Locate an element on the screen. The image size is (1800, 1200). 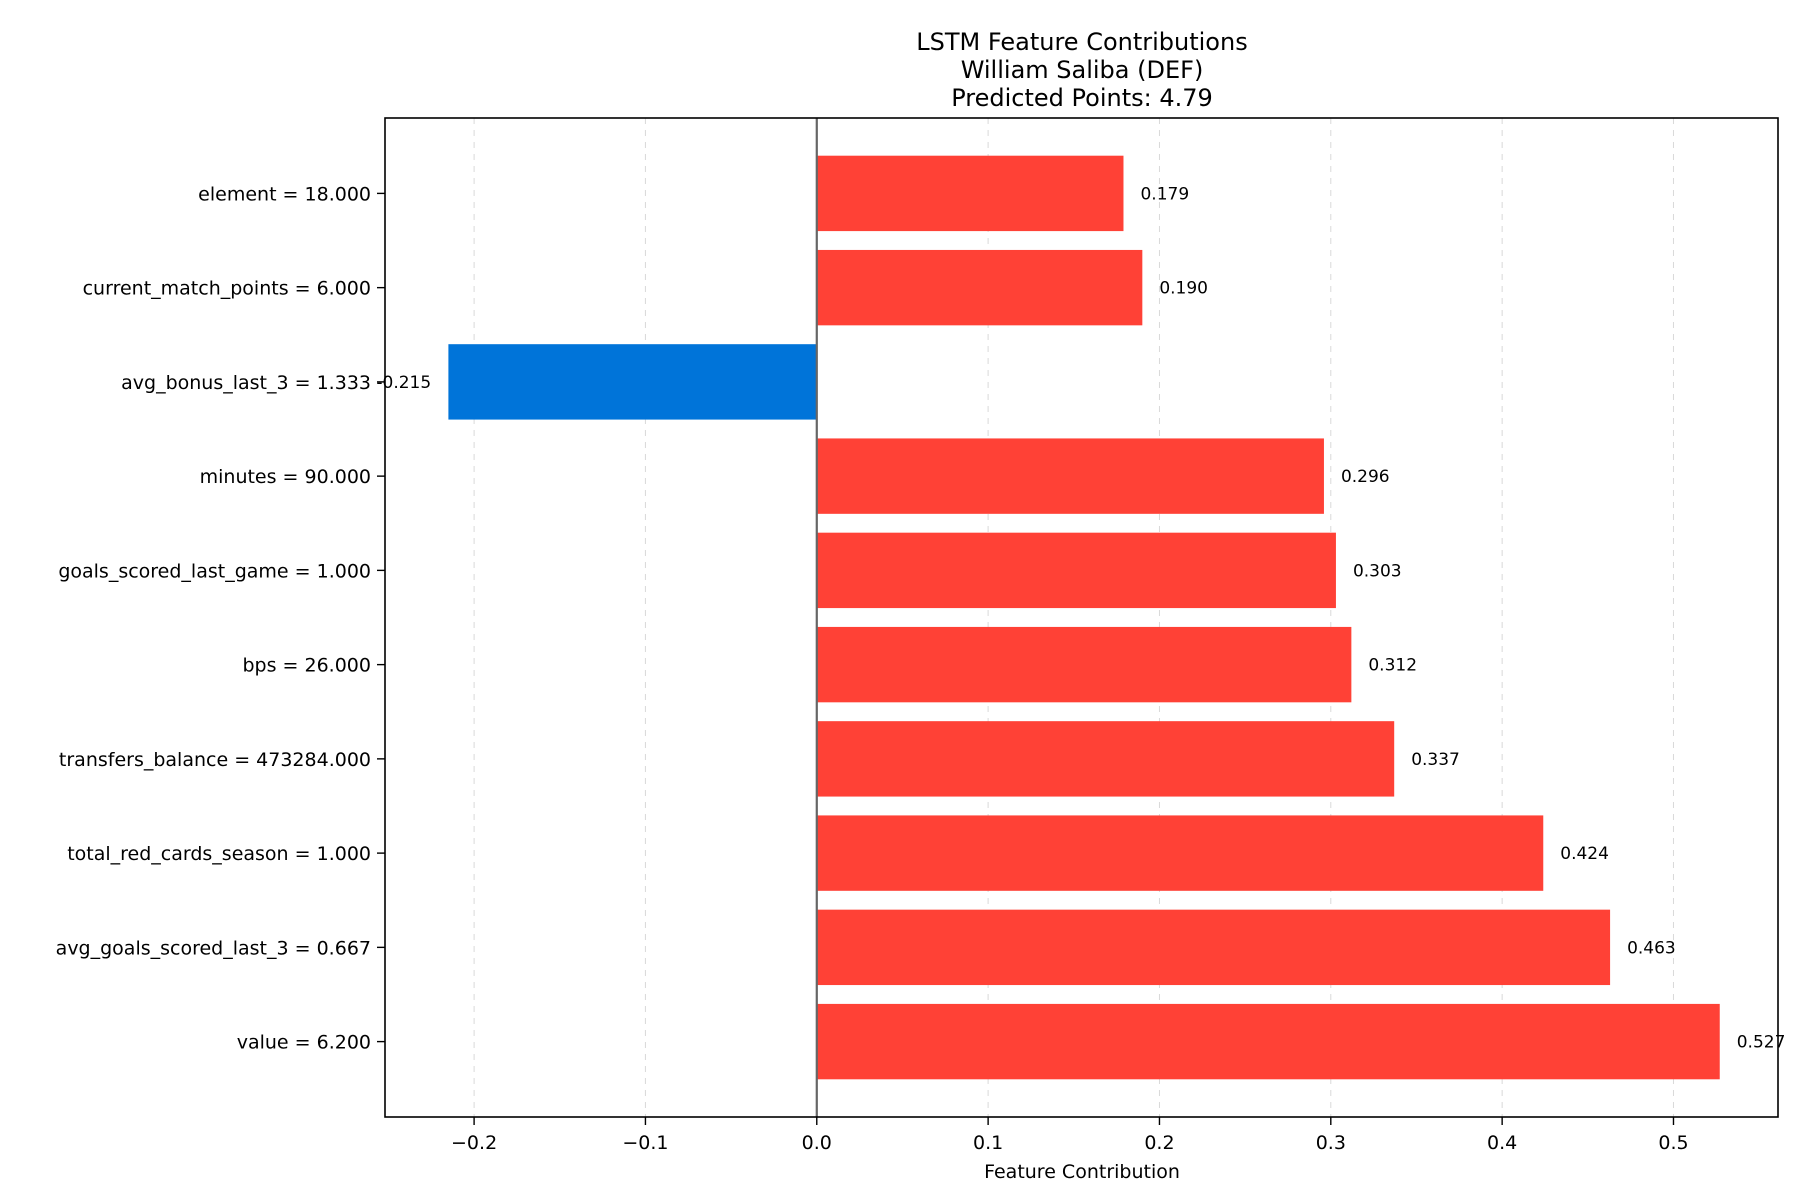
data-label: 0.527 is located at coordinates (1761, 1043).